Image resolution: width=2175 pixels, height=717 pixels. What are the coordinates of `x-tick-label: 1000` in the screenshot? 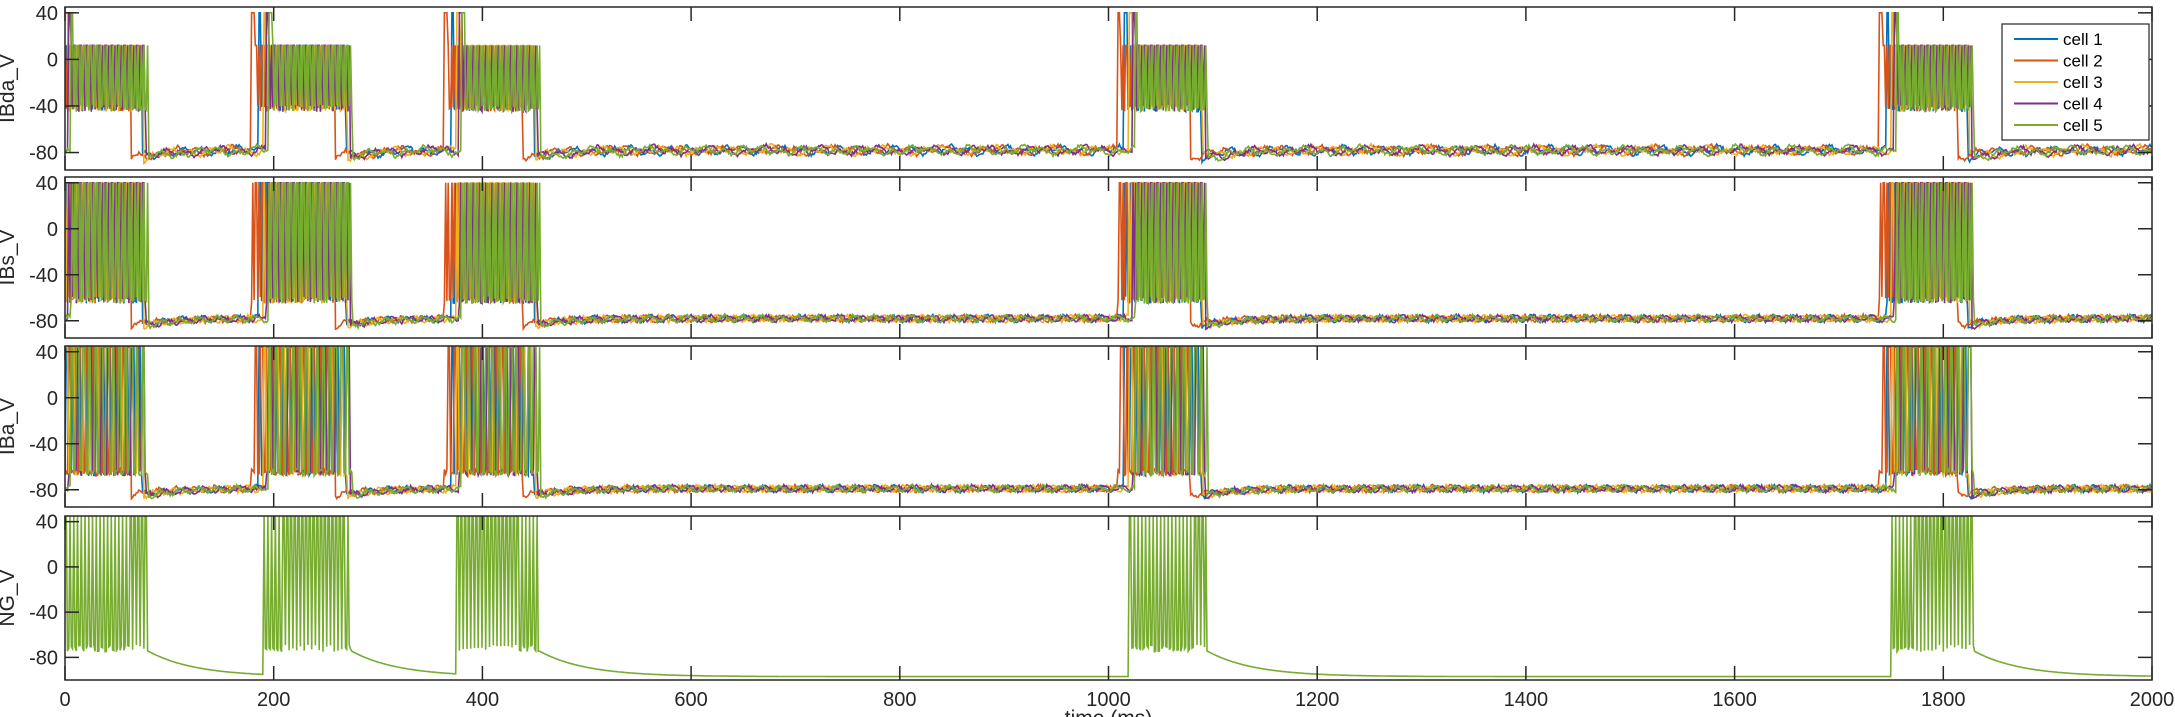 It's located at (1108, 700).